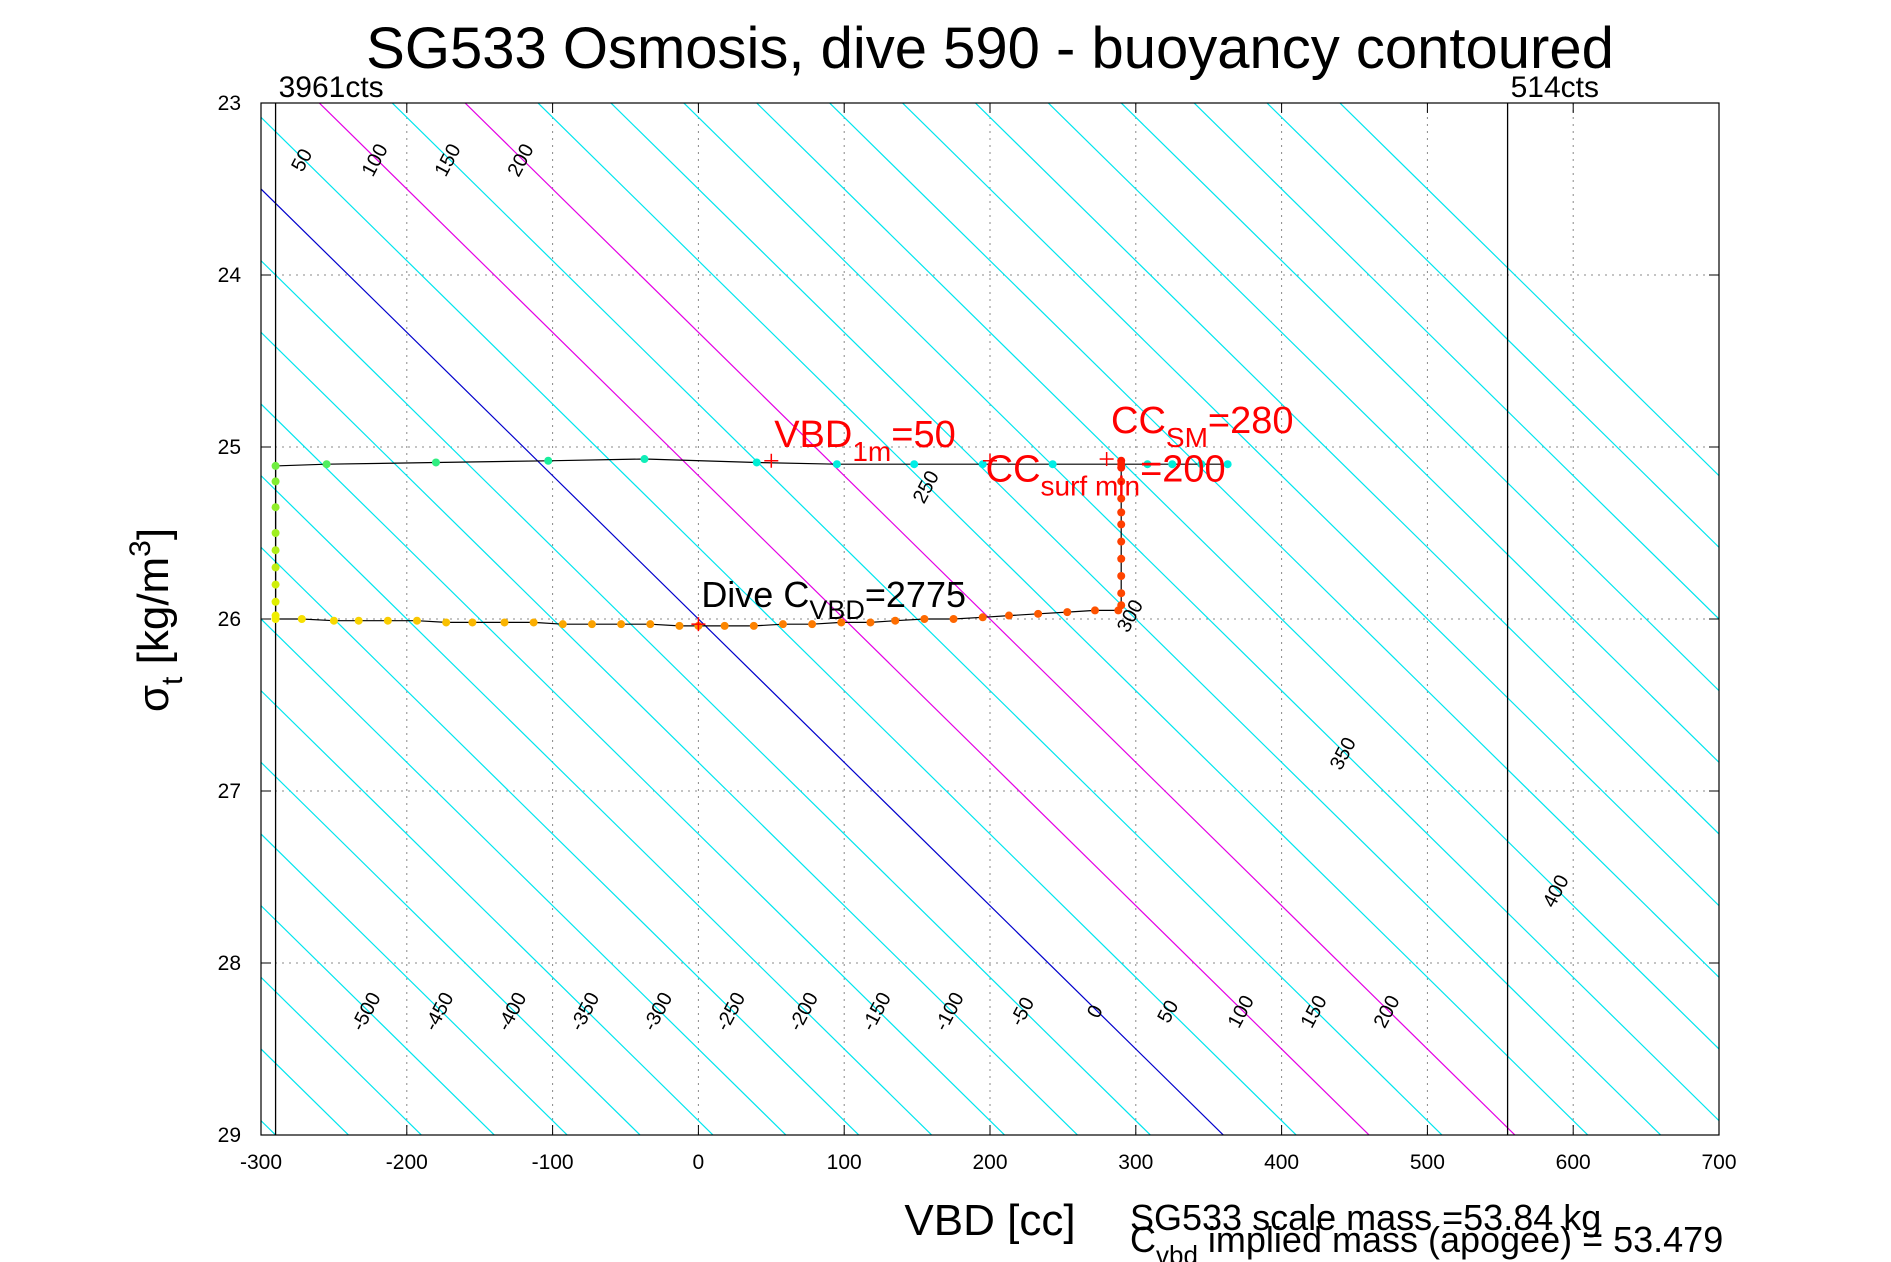 Image resolution: width=1891 pixels, height=1262 pixels. What do you see at coordinates (407, 1162) in the screenshot?
I see `x-tick-label: -200` at bounding box center [407, 1162].